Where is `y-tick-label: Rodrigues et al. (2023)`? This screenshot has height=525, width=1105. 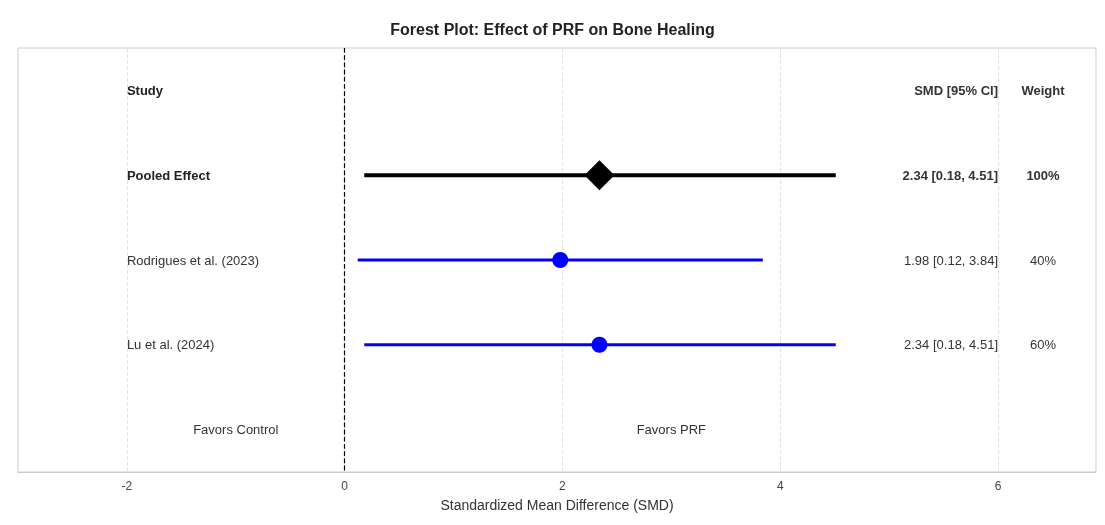 y-tick-label: Rodrigues et al. (2023) is located at coordinates (193, 260).